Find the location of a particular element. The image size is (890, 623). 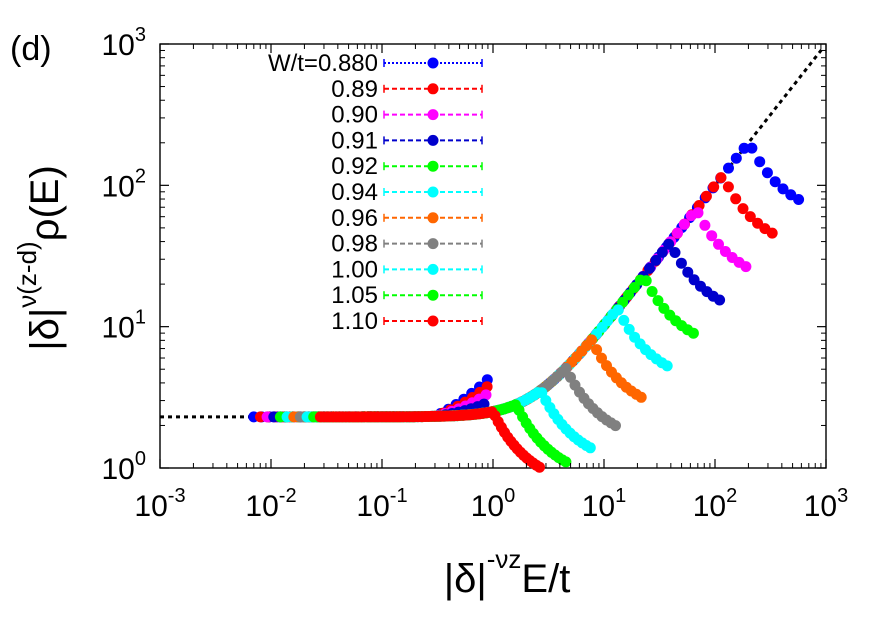

panel-label: (d) is located at coordinates (31, 49).